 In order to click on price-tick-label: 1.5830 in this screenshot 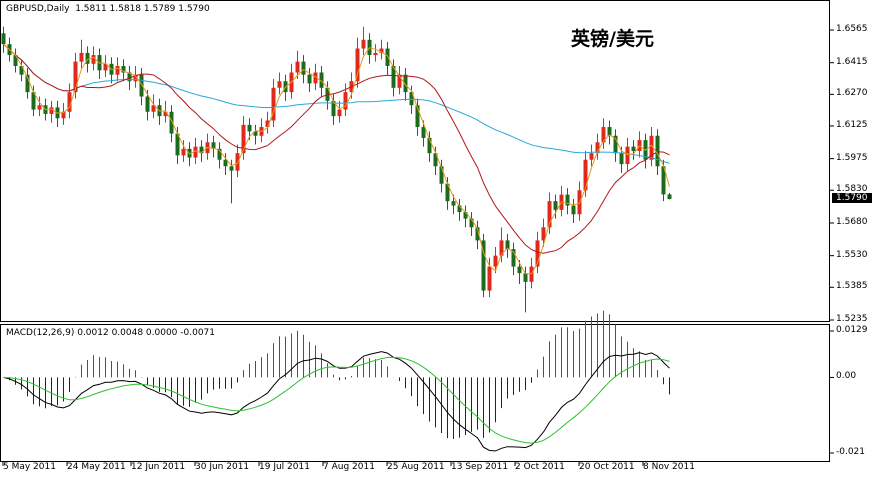, I will do `click(852, 189)`.